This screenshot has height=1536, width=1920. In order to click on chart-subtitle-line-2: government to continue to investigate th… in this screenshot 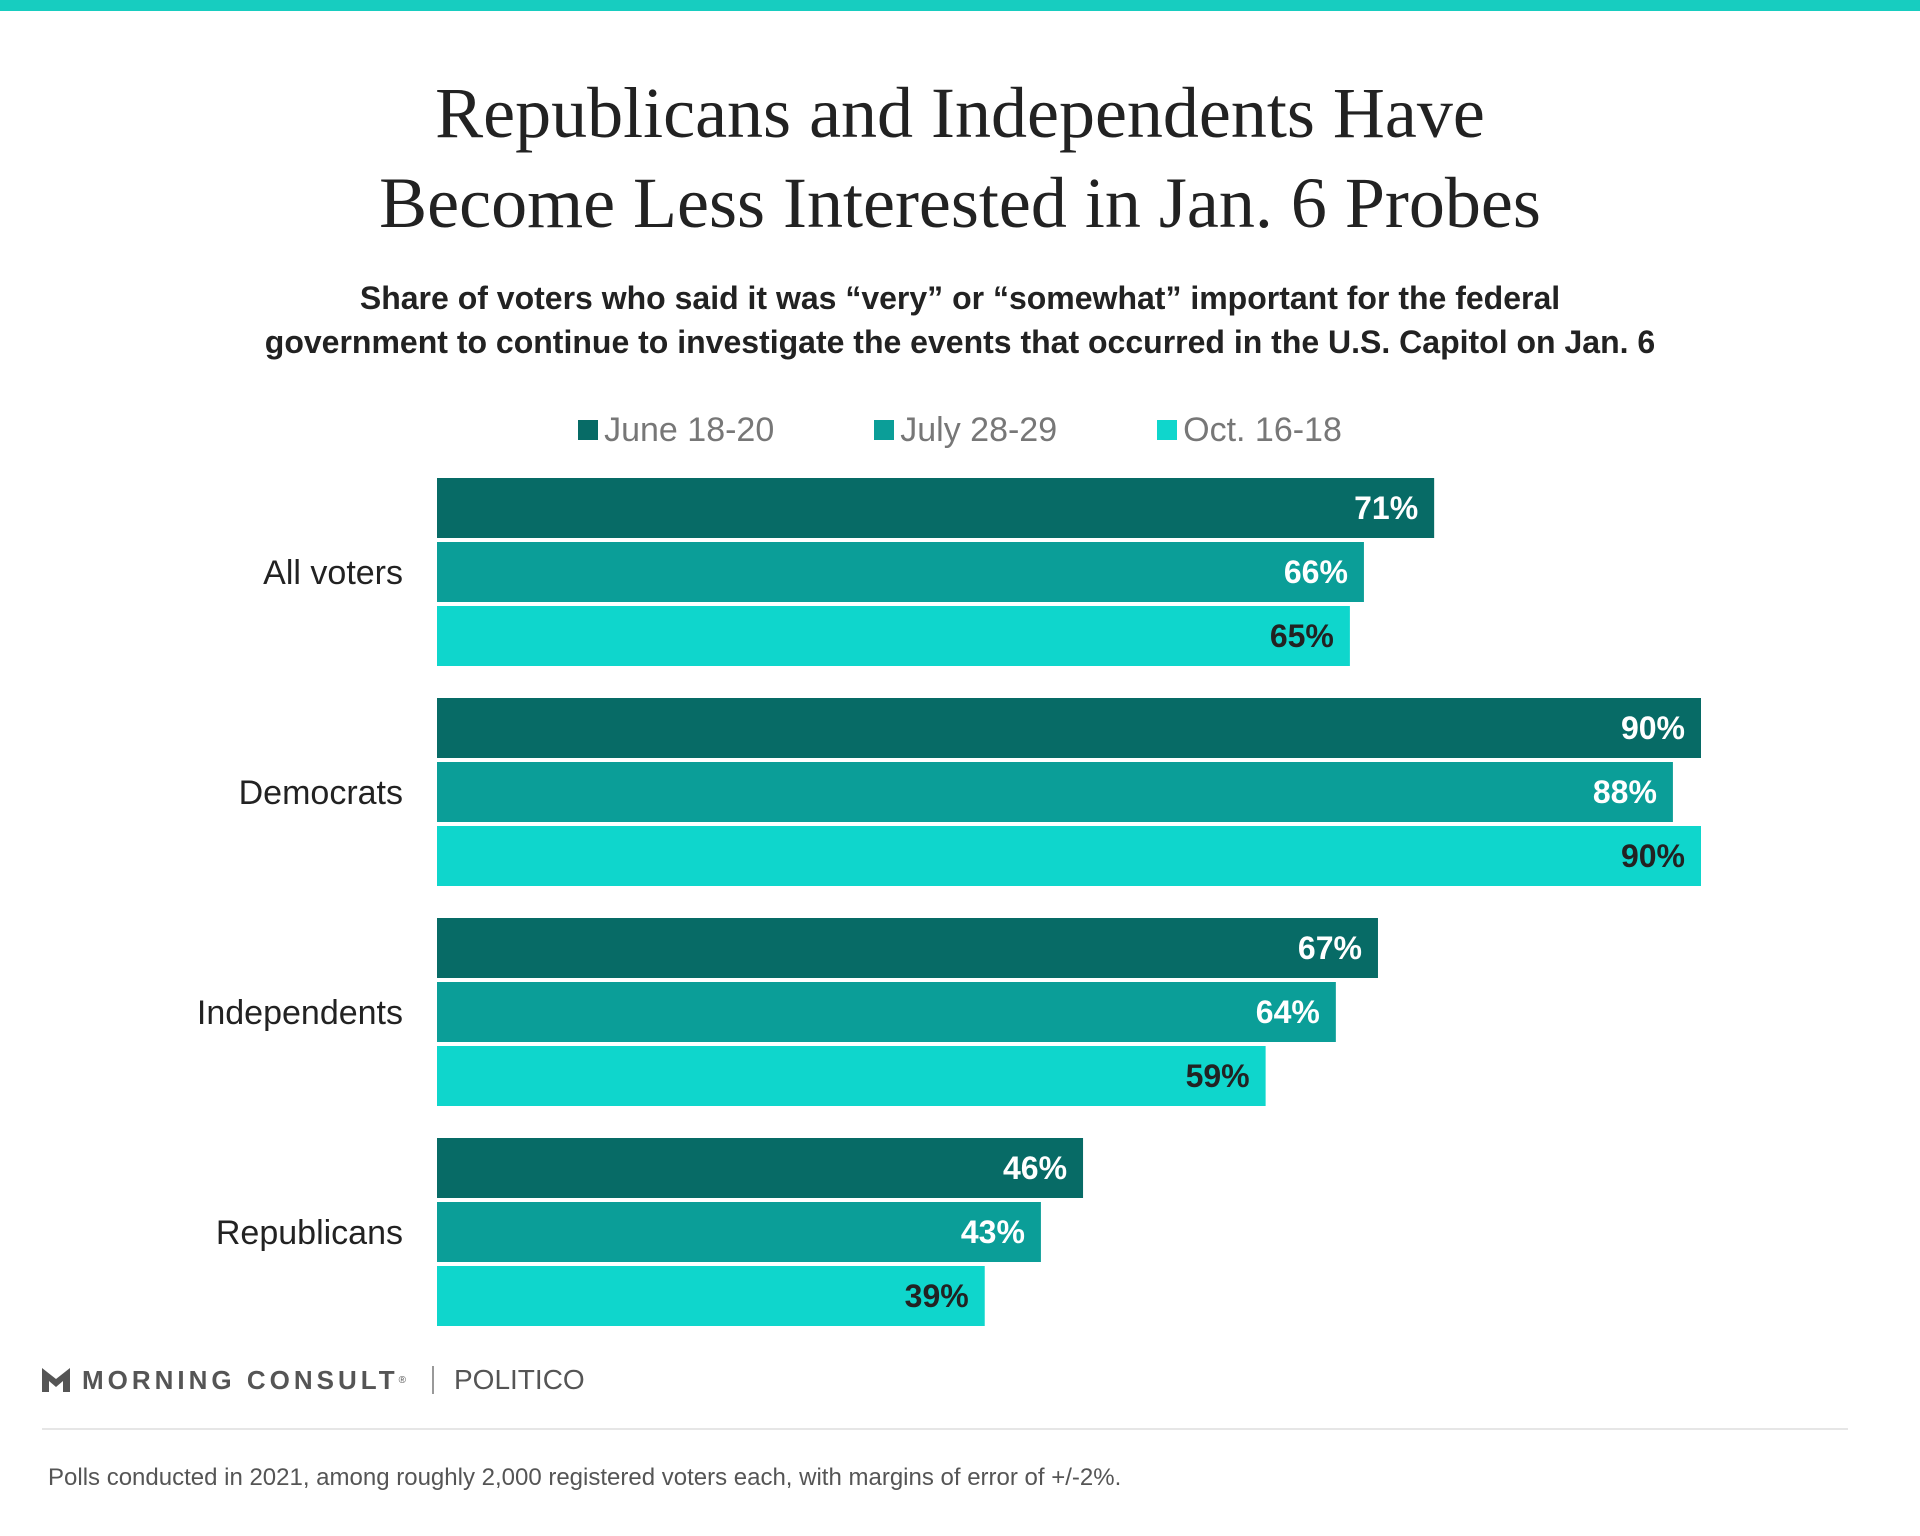, I will do `click(960, 342)`.